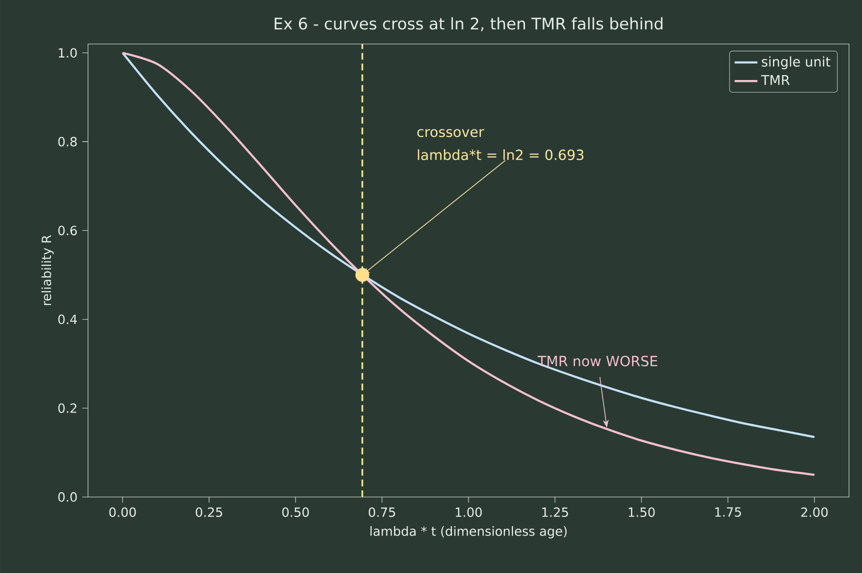  I want to click on y-axis-title: reliability R, so click(47, 270).